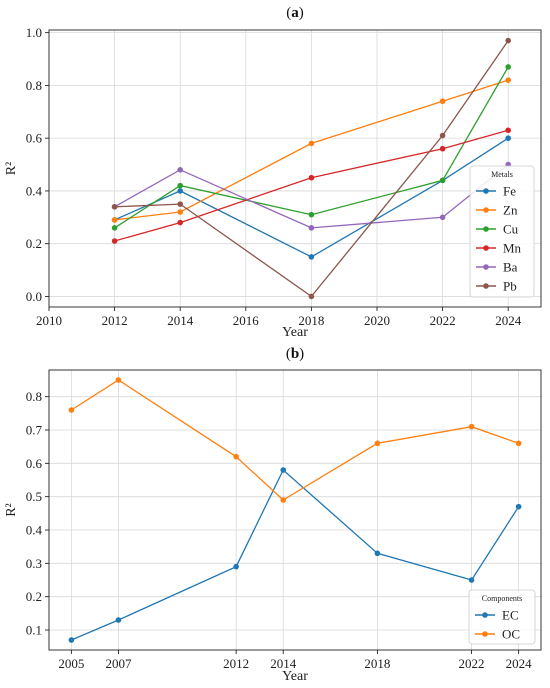 The height and width of the screenshot is (688, 550). Describe the element at coordinates (118, 663) in the screenshot. I see `x-tick-label: 2007` at that location.